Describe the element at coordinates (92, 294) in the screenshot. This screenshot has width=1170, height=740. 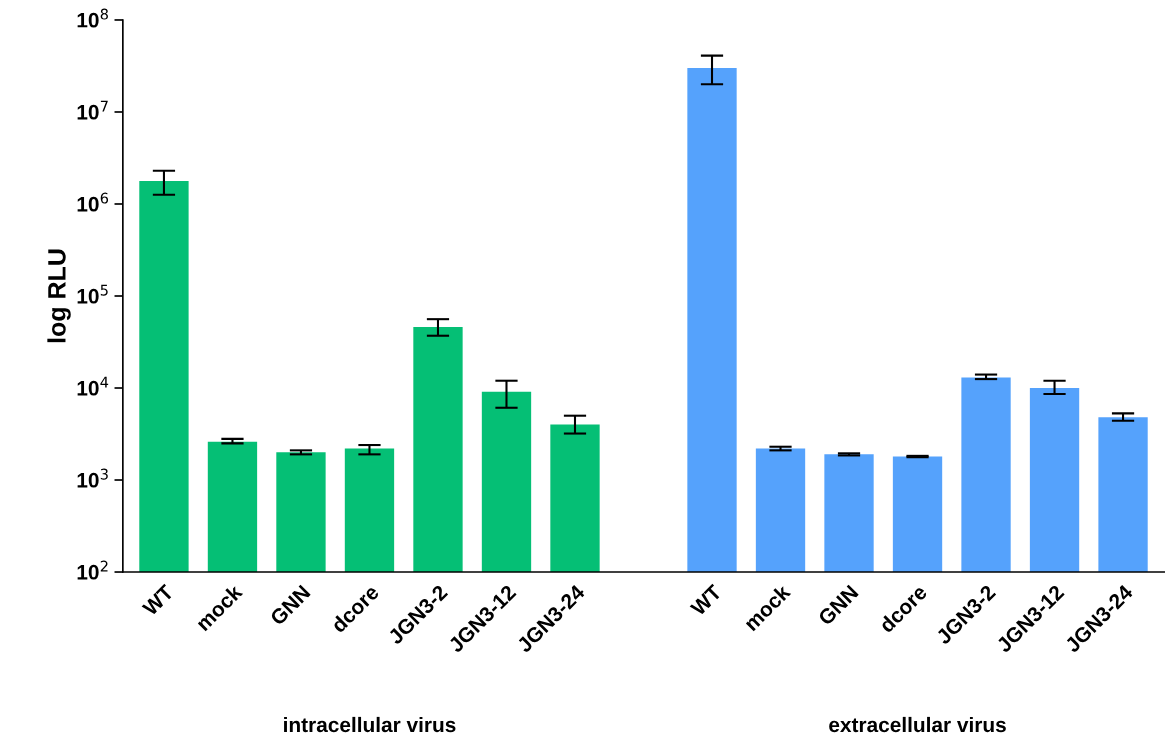
I see `y-tick-label: 10$^{5}$` at that location.